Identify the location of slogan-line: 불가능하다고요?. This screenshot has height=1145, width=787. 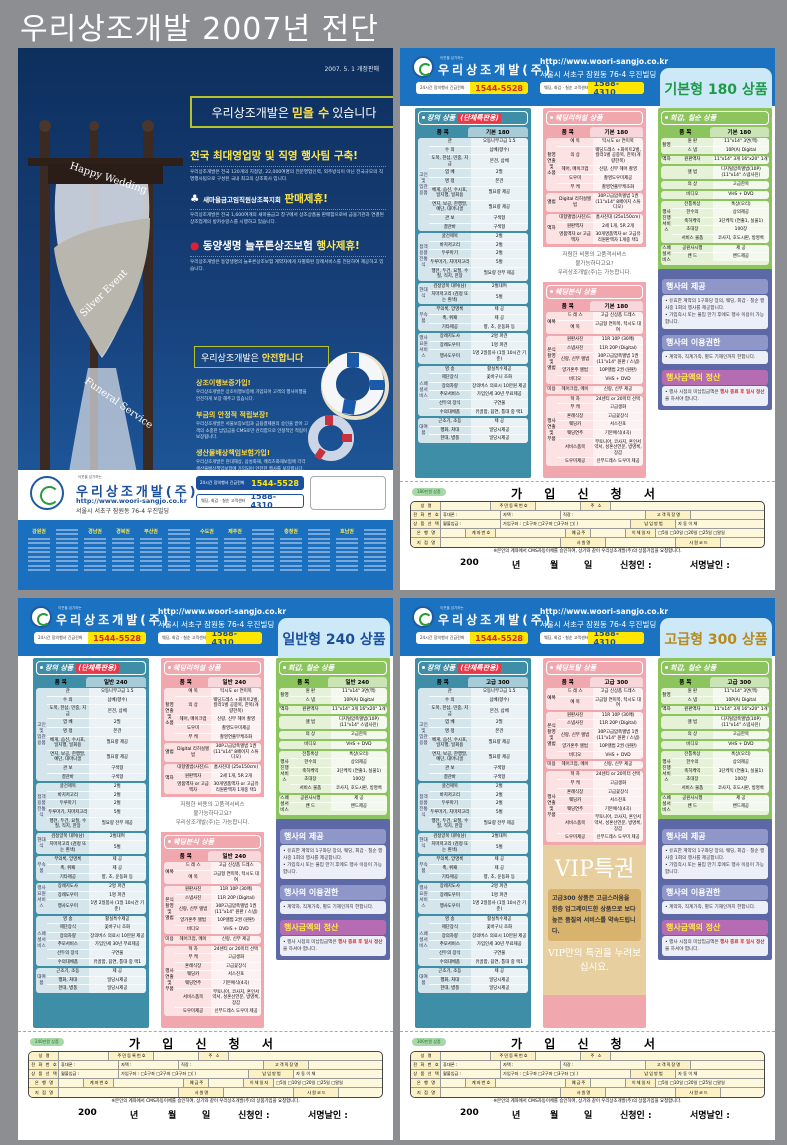
(212, 814).